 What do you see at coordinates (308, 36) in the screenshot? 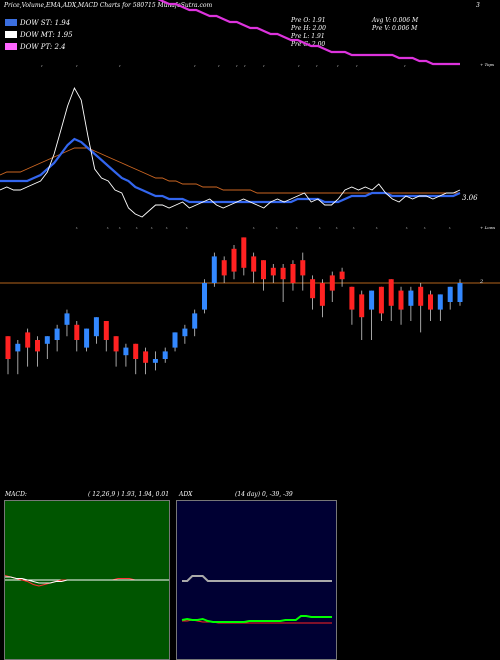
I see `stat-pre-low: Pre L: 1.91` at bounding box center [308, 36].